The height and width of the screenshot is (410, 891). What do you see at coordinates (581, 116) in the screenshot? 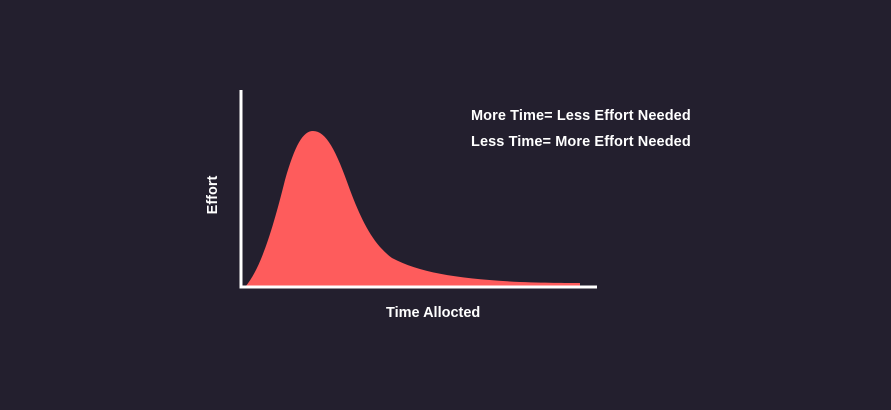
I see `annotation-more-time: More Time= Less Effort Needed` at bounding box center [581, 116].